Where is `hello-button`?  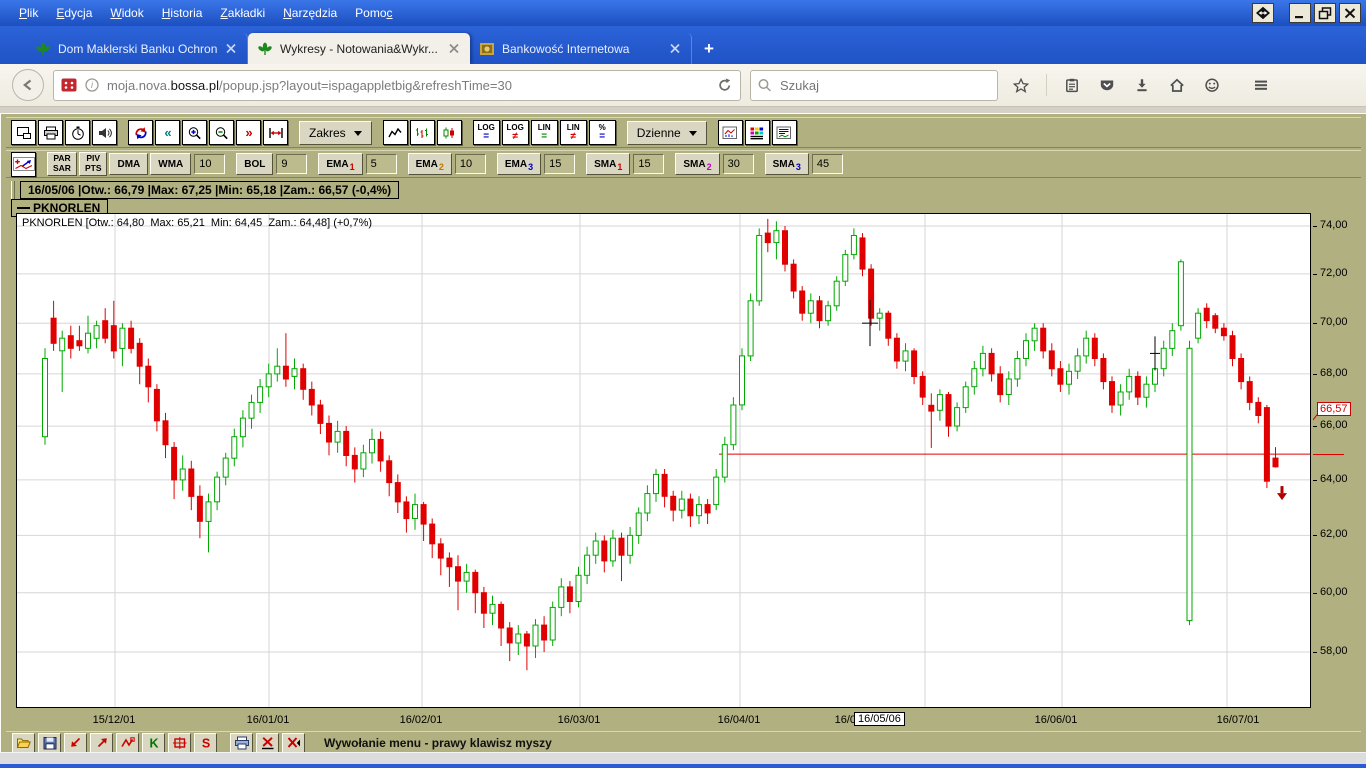
hello-button is located at coordinates (1212, 85).